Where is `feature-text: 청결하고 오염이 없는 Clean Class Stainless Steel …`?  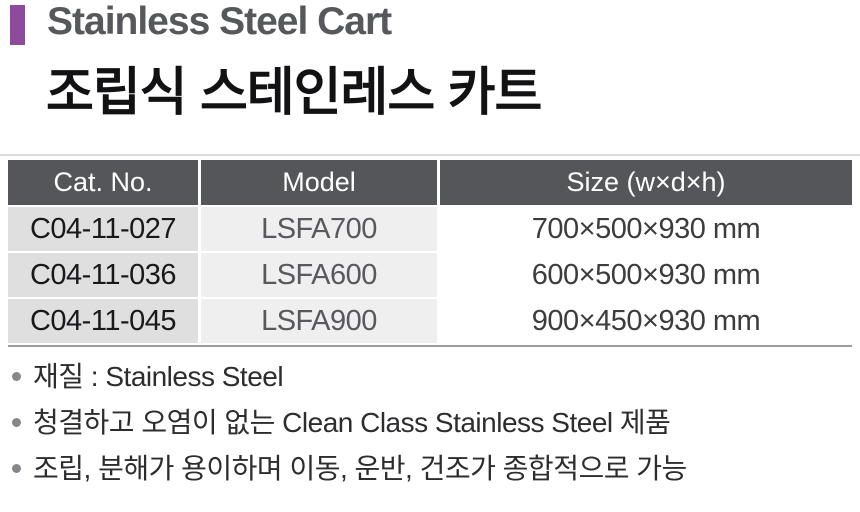 feature-text: 청결하고 오염이 없는 Clean Class Stainless Steel … is located at coordinates (352, 422).